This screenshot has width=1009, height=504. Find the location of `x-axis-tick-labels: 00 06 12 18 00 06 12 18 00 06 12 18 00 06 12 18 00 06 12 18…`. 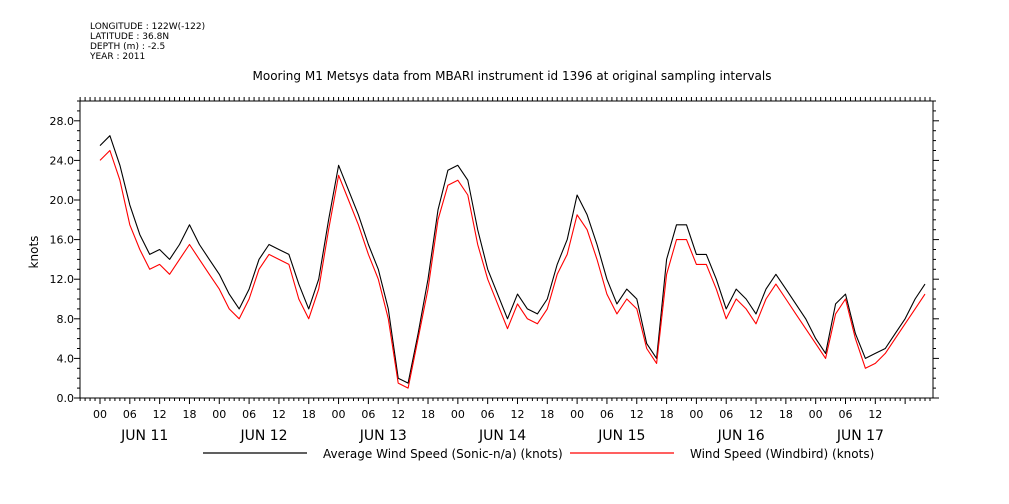

x-axis-tick-labels: 00 06 12 18 00 06 12 18 00 06 12 18 00 06 12 18 00 06 12 18… is located at coordinates (487, 414).